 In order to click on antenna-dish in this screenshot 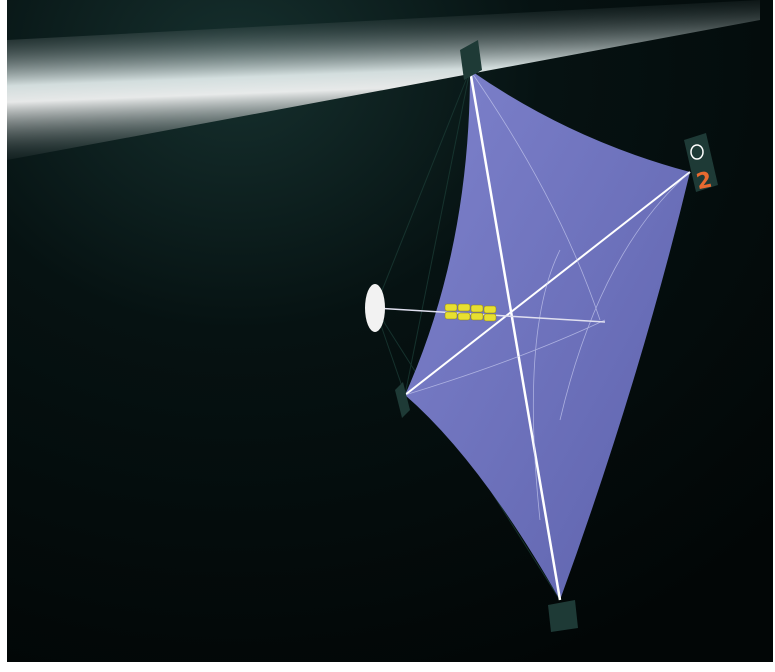, I will do `click(375, 308)`.